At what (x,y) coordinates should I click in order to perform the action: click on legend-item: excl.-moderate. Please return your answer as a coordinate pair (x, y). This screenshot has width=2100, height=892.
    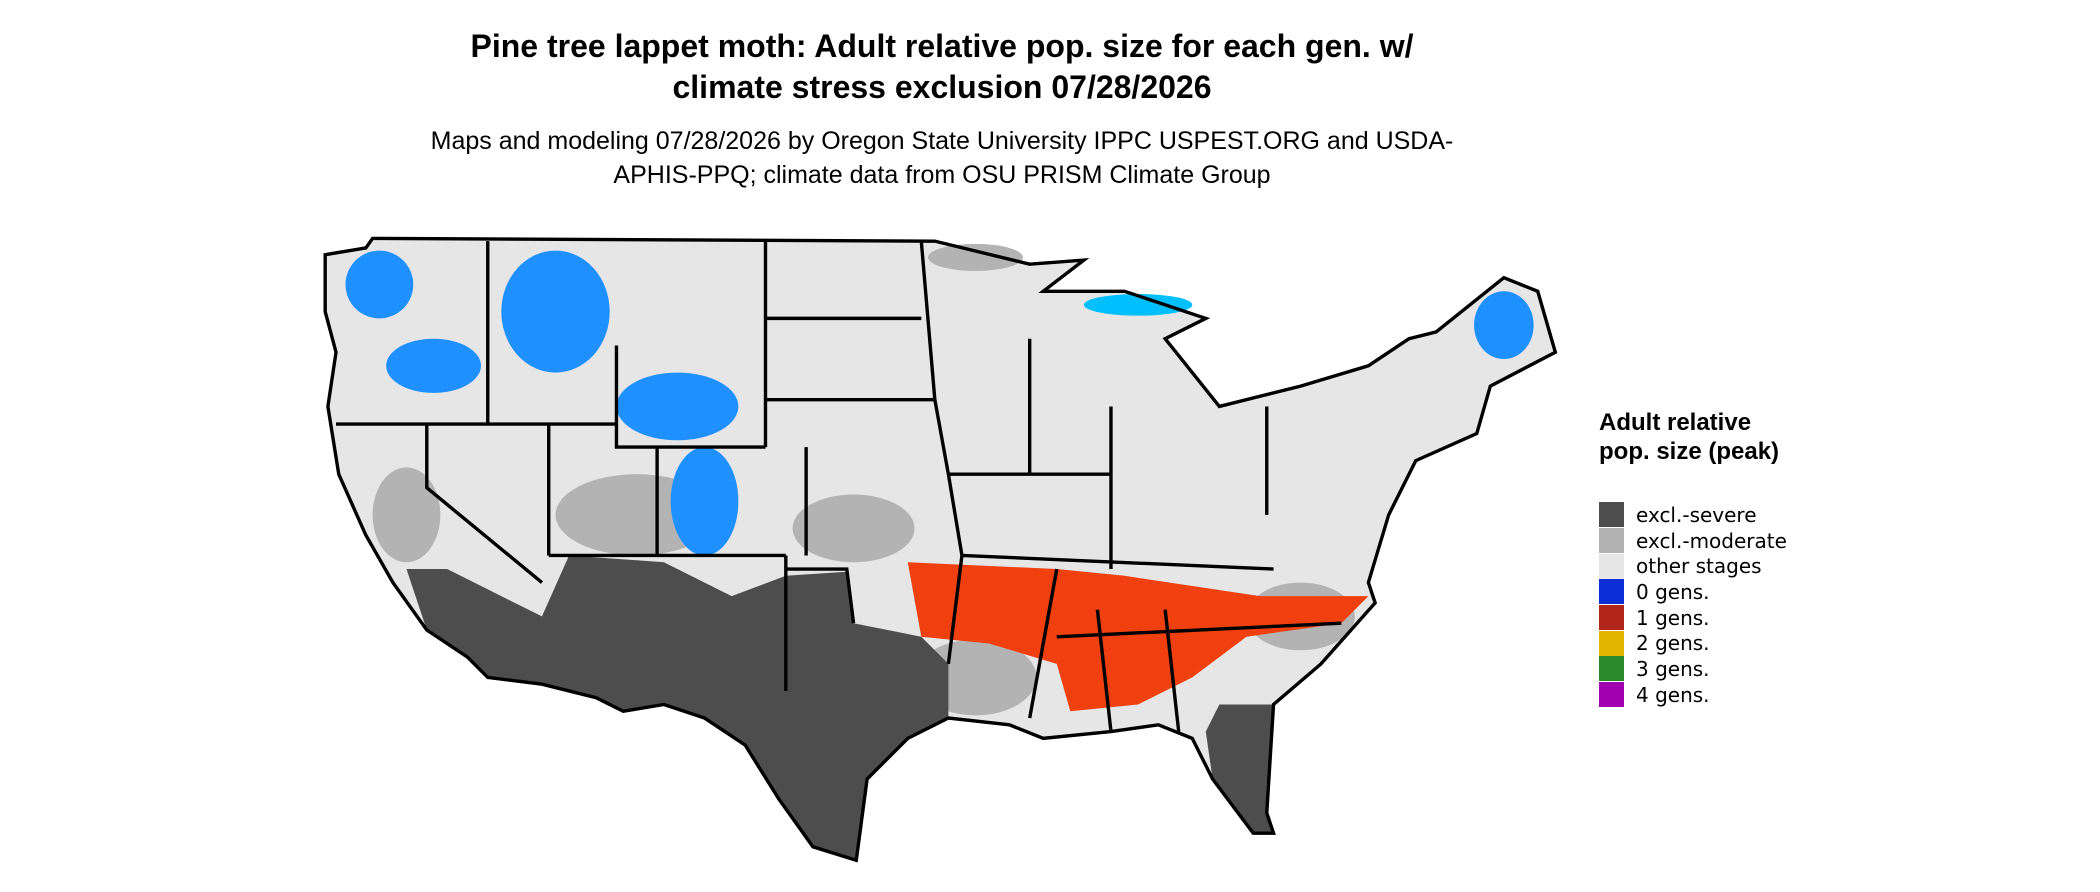
    Looking at the image, I should click on (1693, 541).